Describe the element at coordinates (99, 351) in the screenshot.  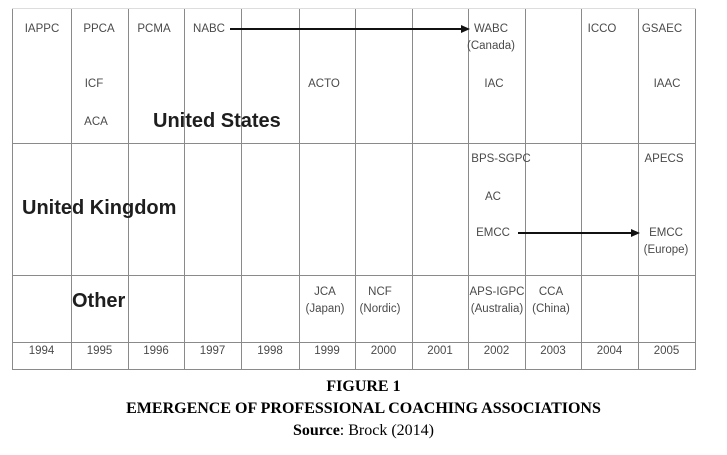
I see `year-label: 1995` at that location.